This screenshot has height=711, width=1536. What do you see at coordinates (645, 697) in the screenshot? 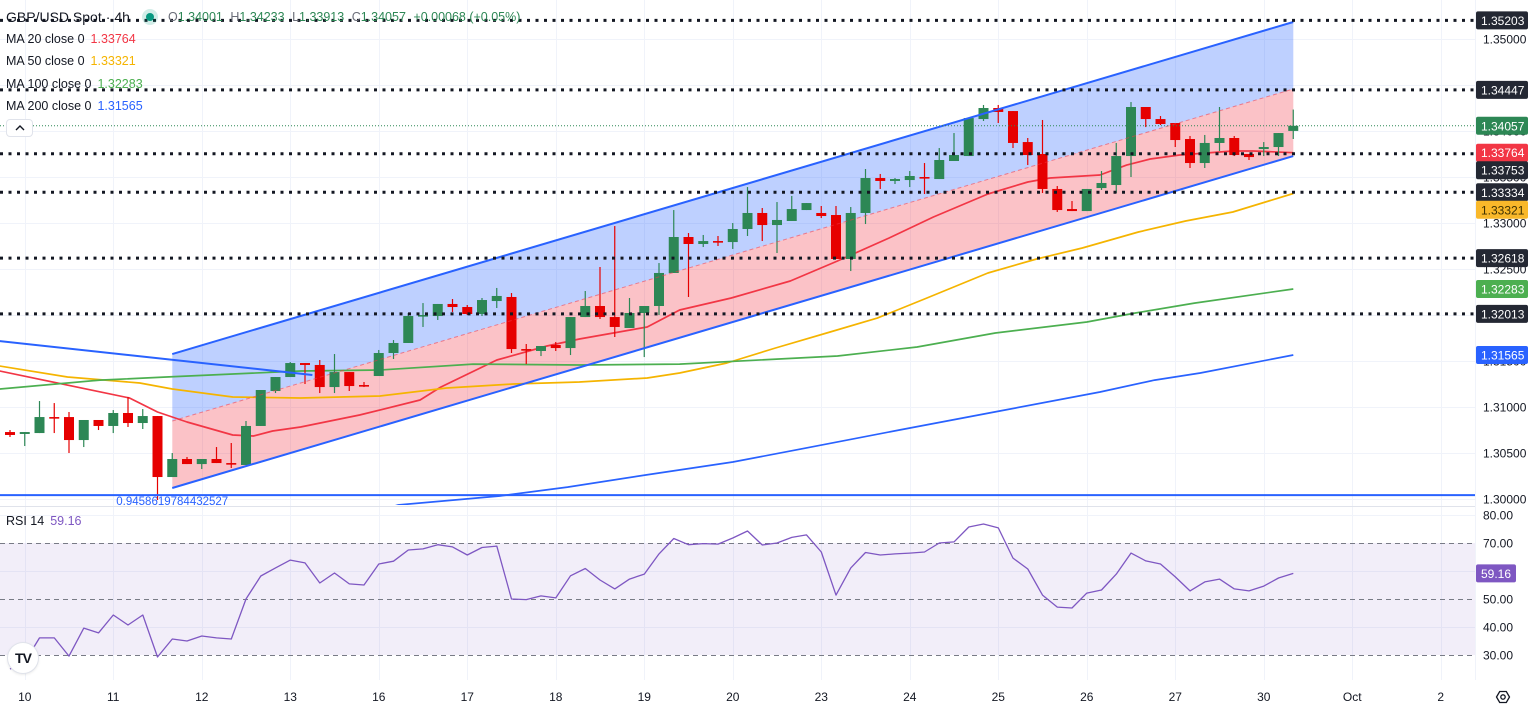
I see `time-tick-label: 19` at bounding box center [645, 697].